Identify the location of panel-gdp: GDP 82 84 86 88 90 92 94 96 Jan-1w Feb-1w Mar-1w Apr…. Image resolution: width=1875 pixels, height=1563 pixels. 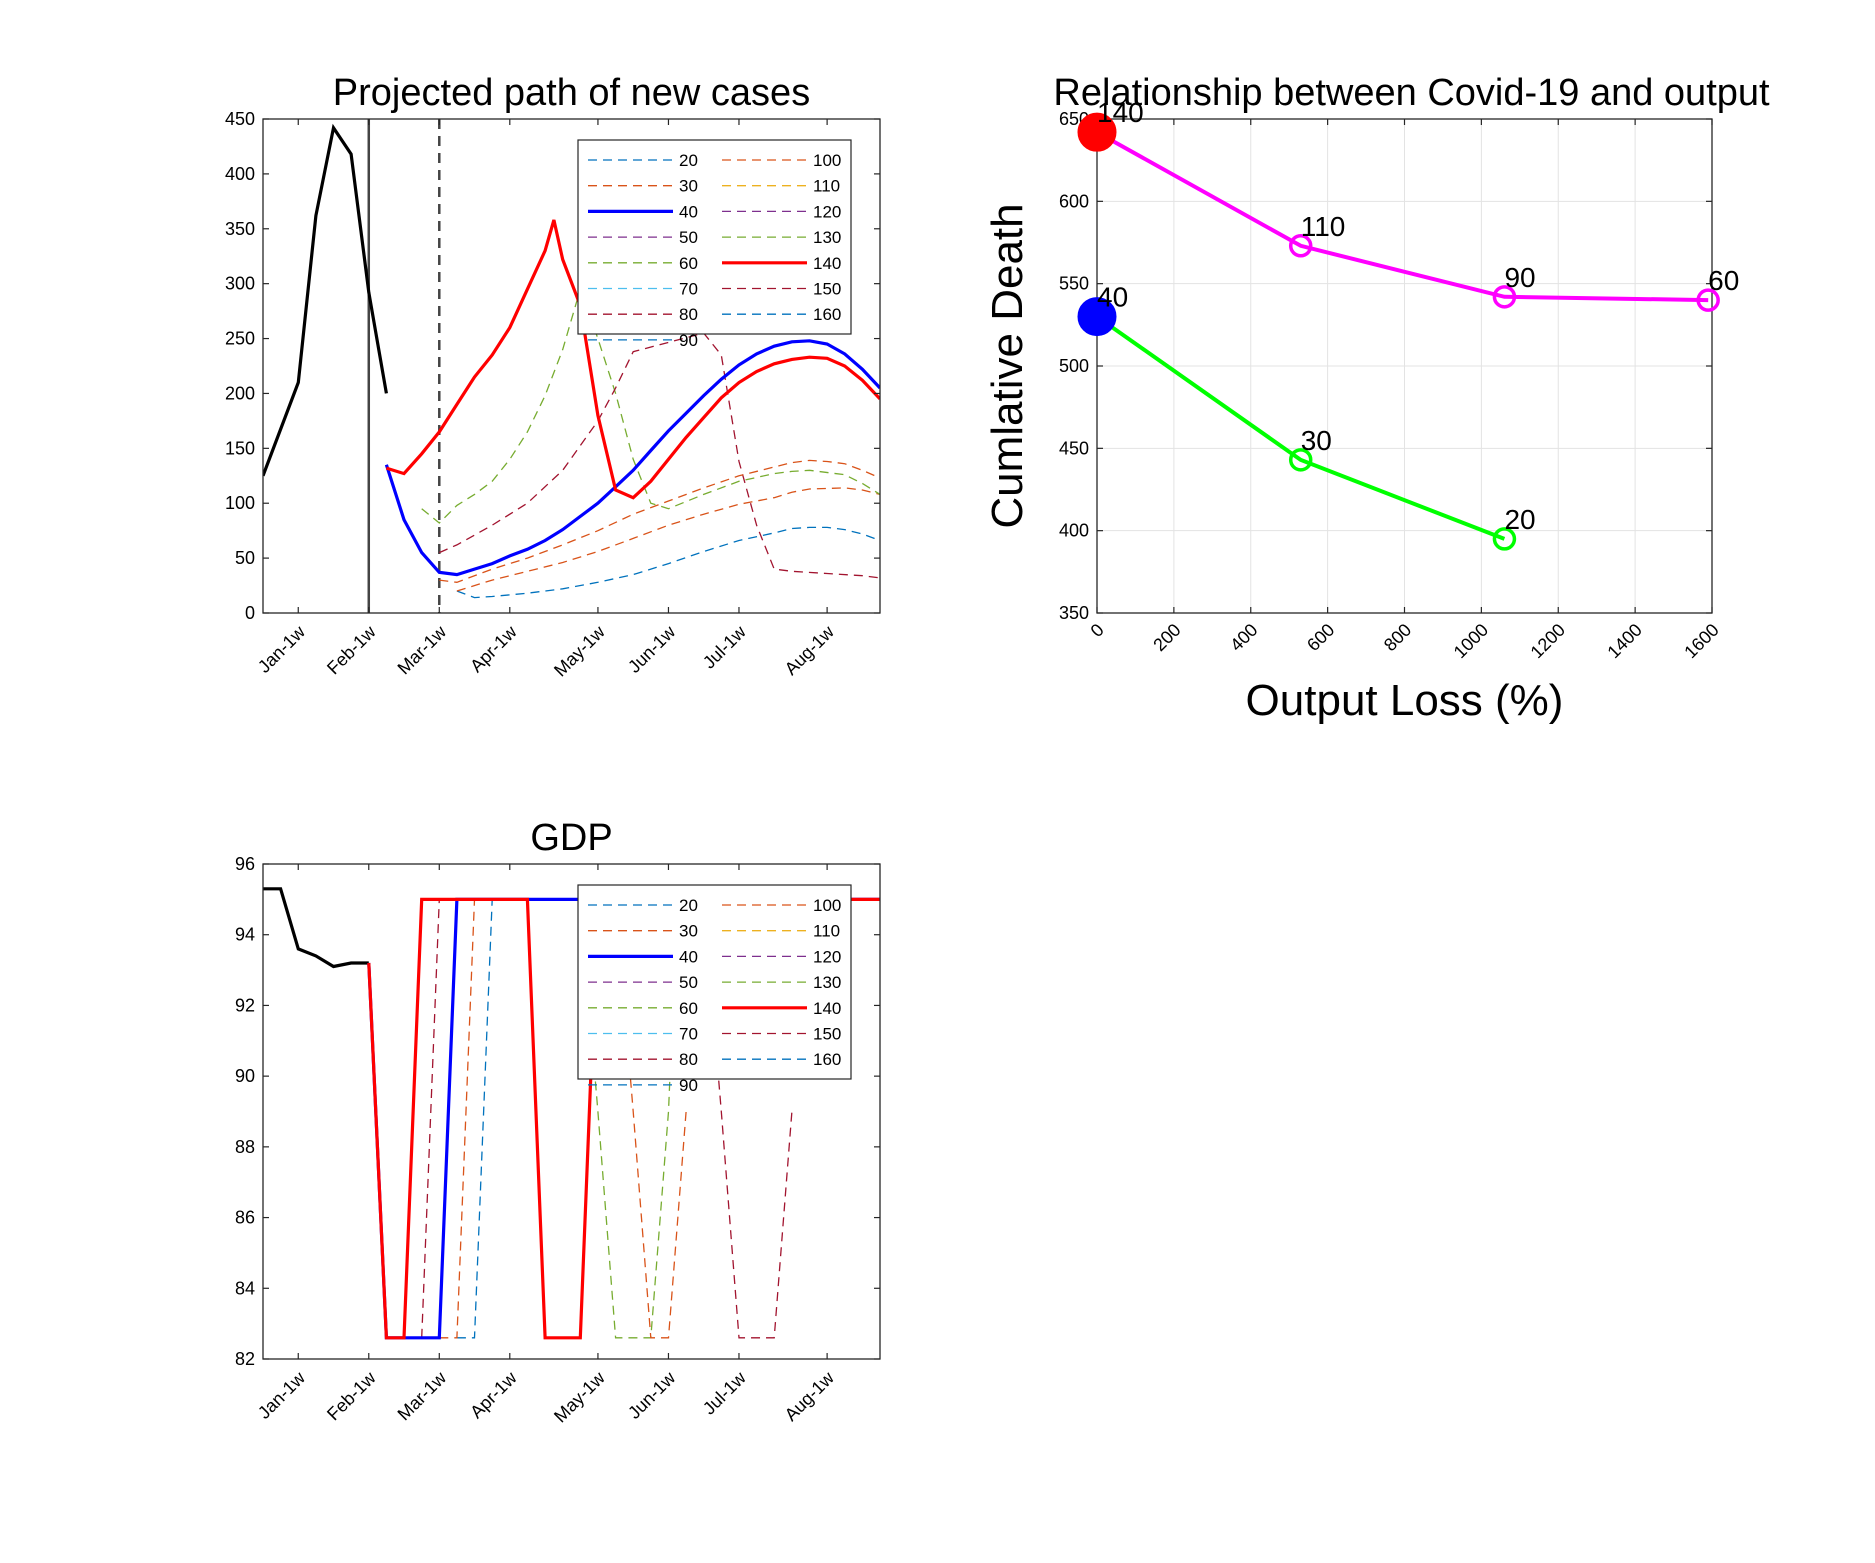
(558, 1121).